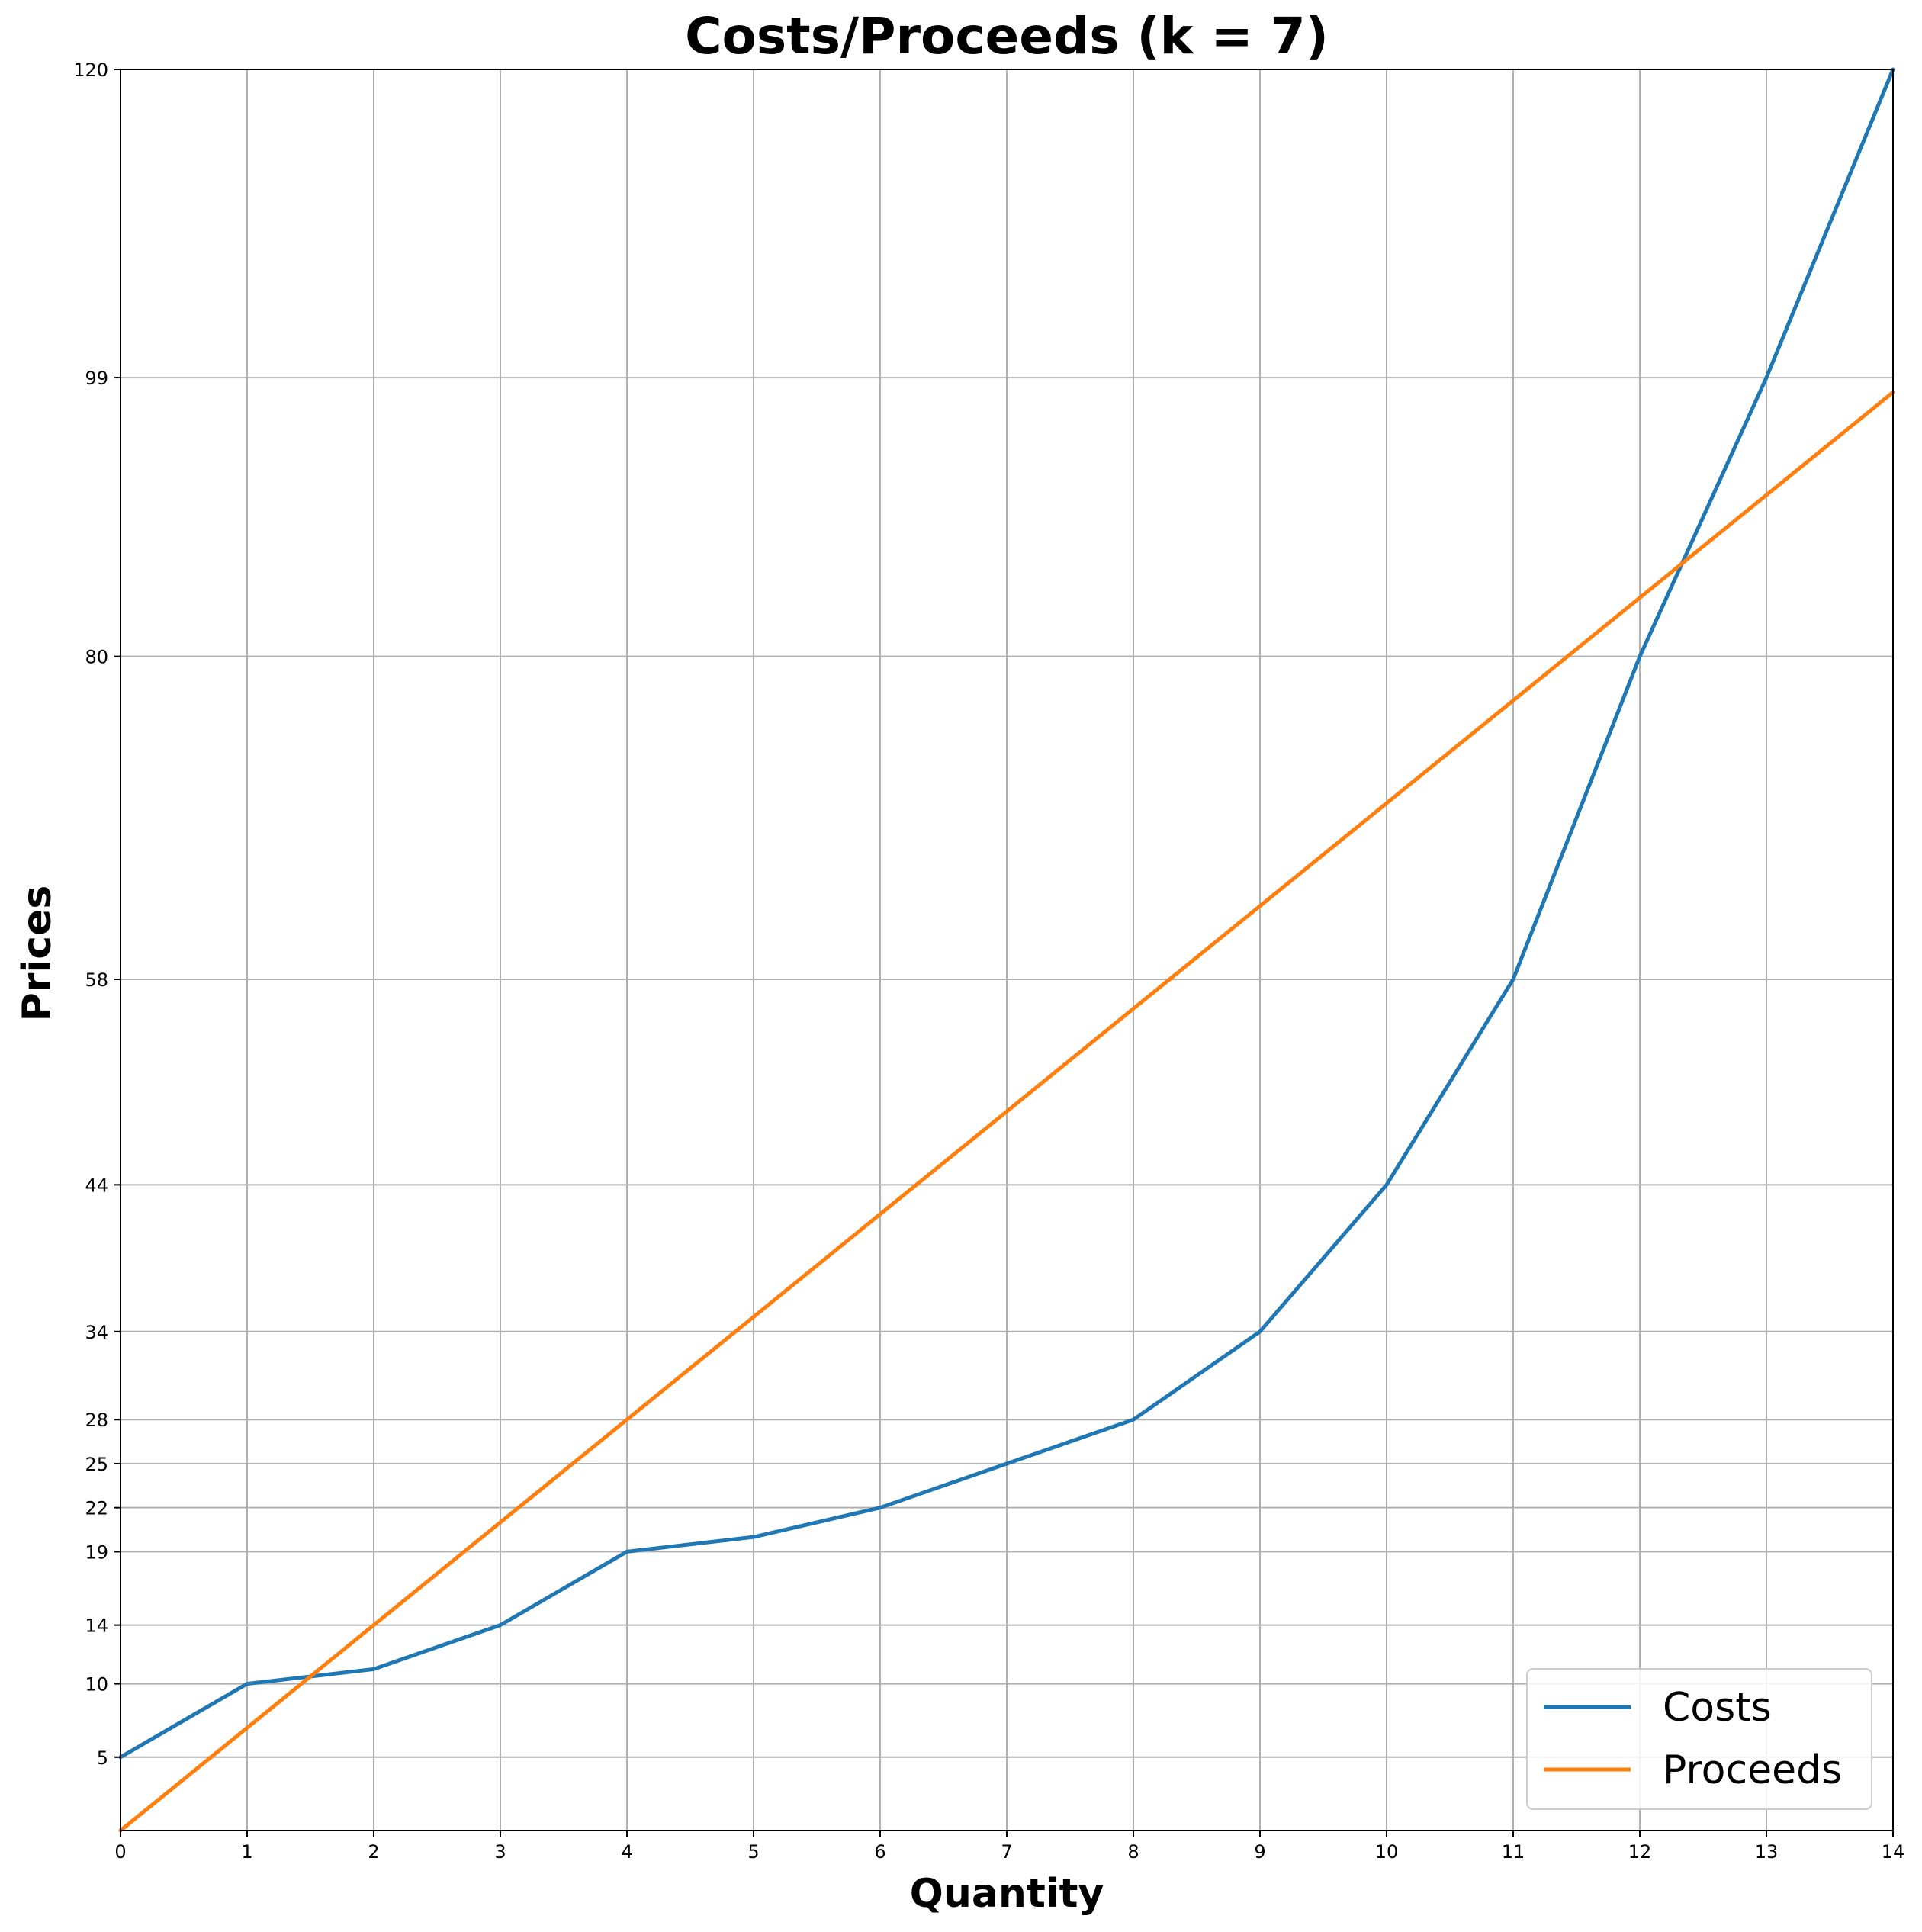  I want to click on legend-box, so click(1699, 1739).